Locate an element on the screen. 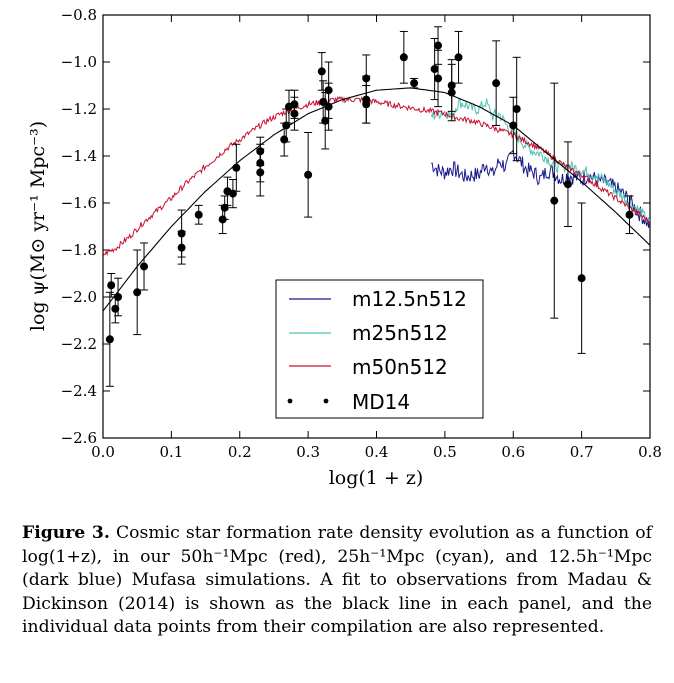  y-tick-label: −1.4 is located at coordinates (79, 156).